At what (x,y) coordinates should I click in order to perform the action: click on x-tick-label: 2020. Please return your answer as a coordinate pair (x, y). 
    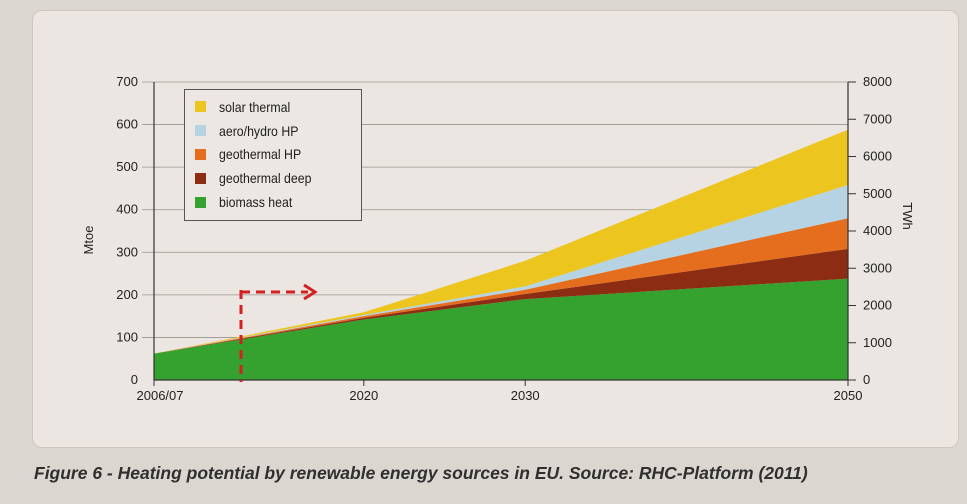
    Looking at the image, I should click on (363, 395).